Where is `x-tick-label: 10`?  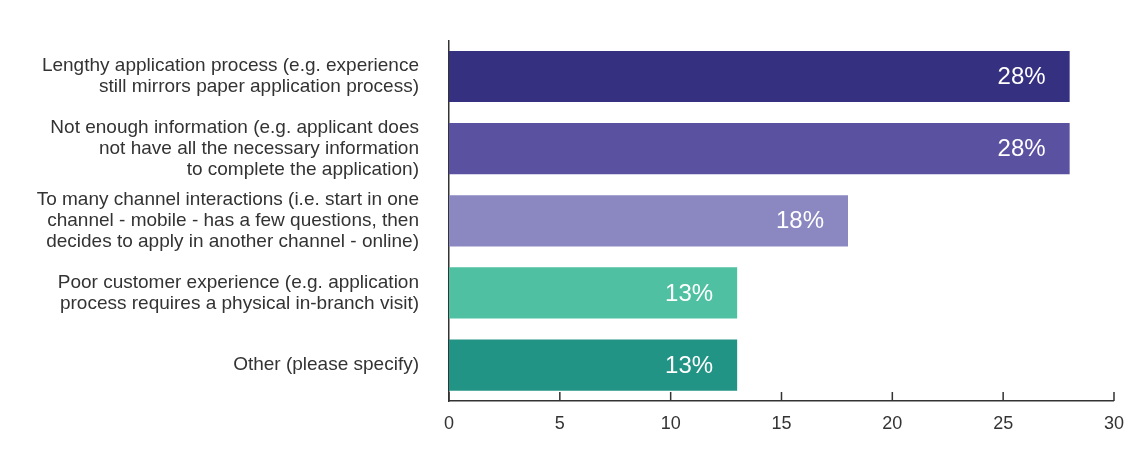 x-tick-label: 10 is located at coordinates (670, 422).